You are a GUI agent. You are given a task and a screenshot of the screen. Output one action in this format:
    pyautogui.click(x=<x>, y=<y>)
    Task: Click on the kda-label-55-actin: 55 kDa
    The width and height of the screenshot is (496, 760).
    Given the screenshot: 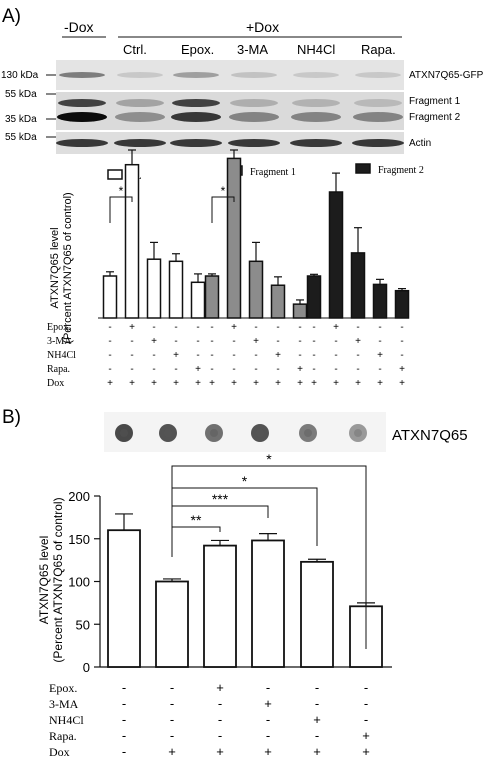 What is the action you would take?
    pyautogui.click(x=21, y=137)
    